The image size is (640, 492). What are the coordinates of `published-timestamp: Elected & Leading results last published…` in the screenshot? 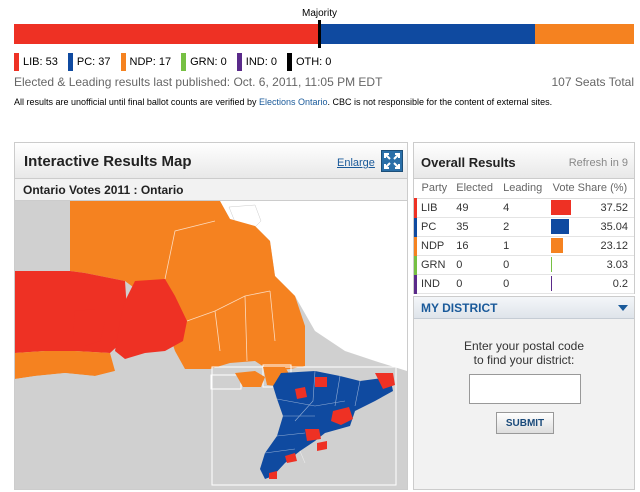 It's located at (198, 82).